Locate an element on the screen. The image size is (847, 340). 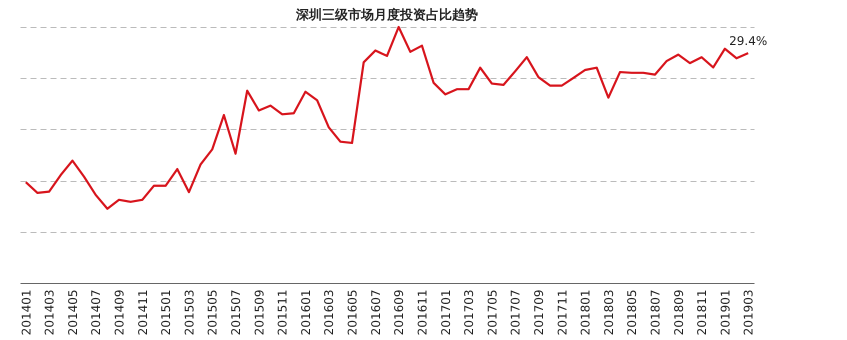
x-tick-label: 201611 is located at coordinates (422, 313).